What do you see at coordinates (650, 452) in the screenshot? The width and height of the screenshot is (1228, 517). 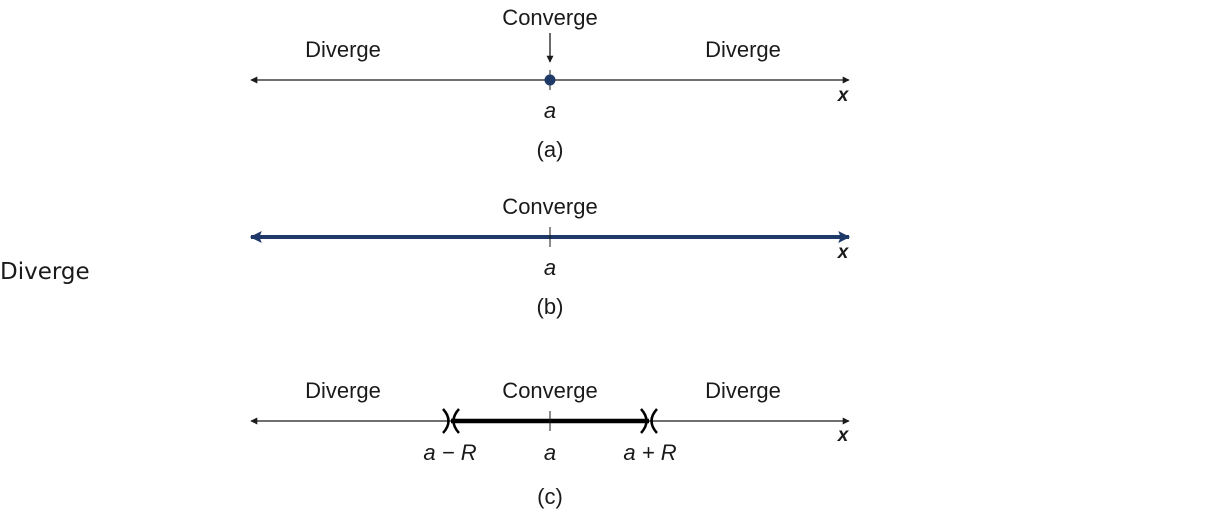 I see `right-end-label-c: a + R` at bounding box center [650, 452].